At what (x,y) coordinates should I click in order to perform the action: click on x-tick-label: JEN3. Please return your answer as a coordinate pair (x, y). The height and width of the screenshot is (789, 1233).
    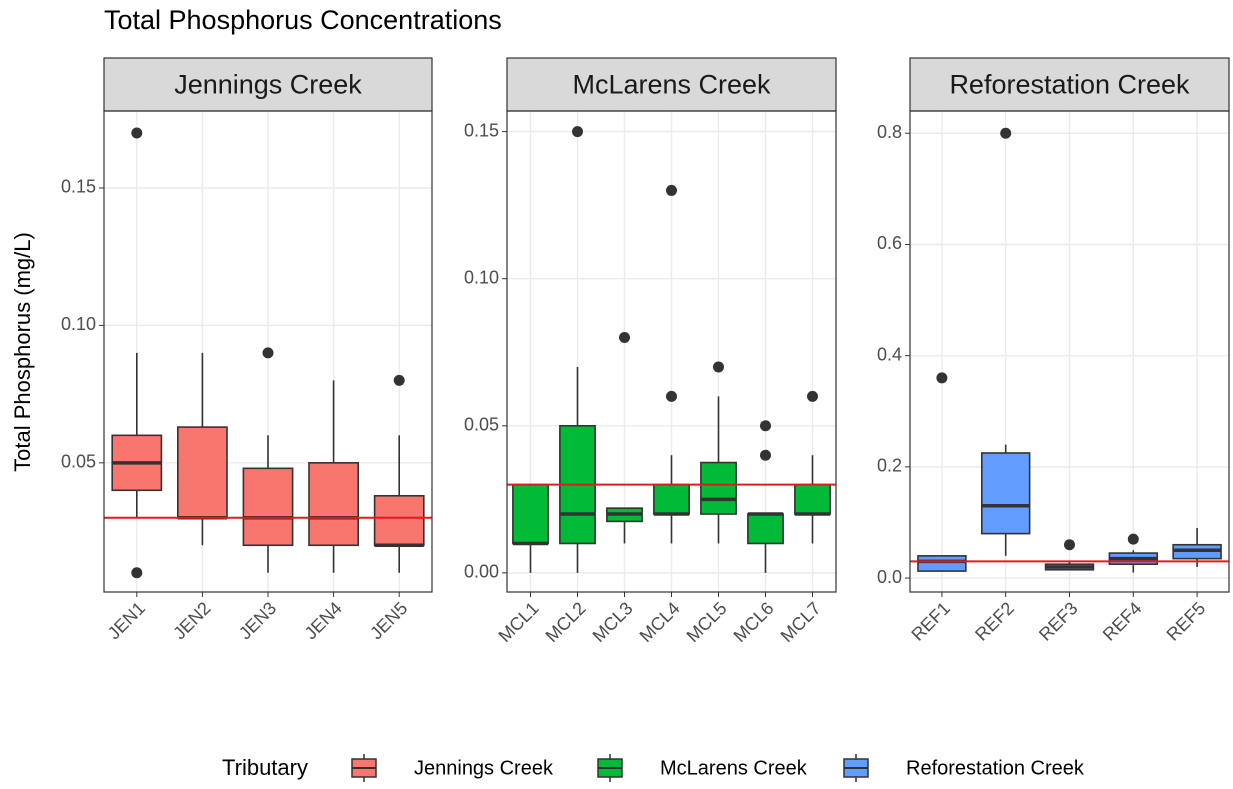
    Looking at the image, I should click on (257, 620).